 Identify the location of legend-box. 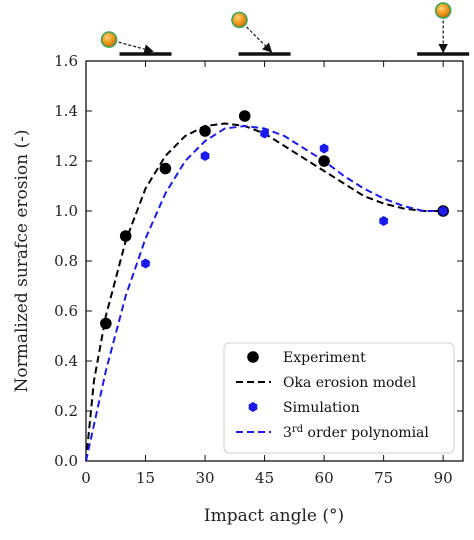
(339, 398).